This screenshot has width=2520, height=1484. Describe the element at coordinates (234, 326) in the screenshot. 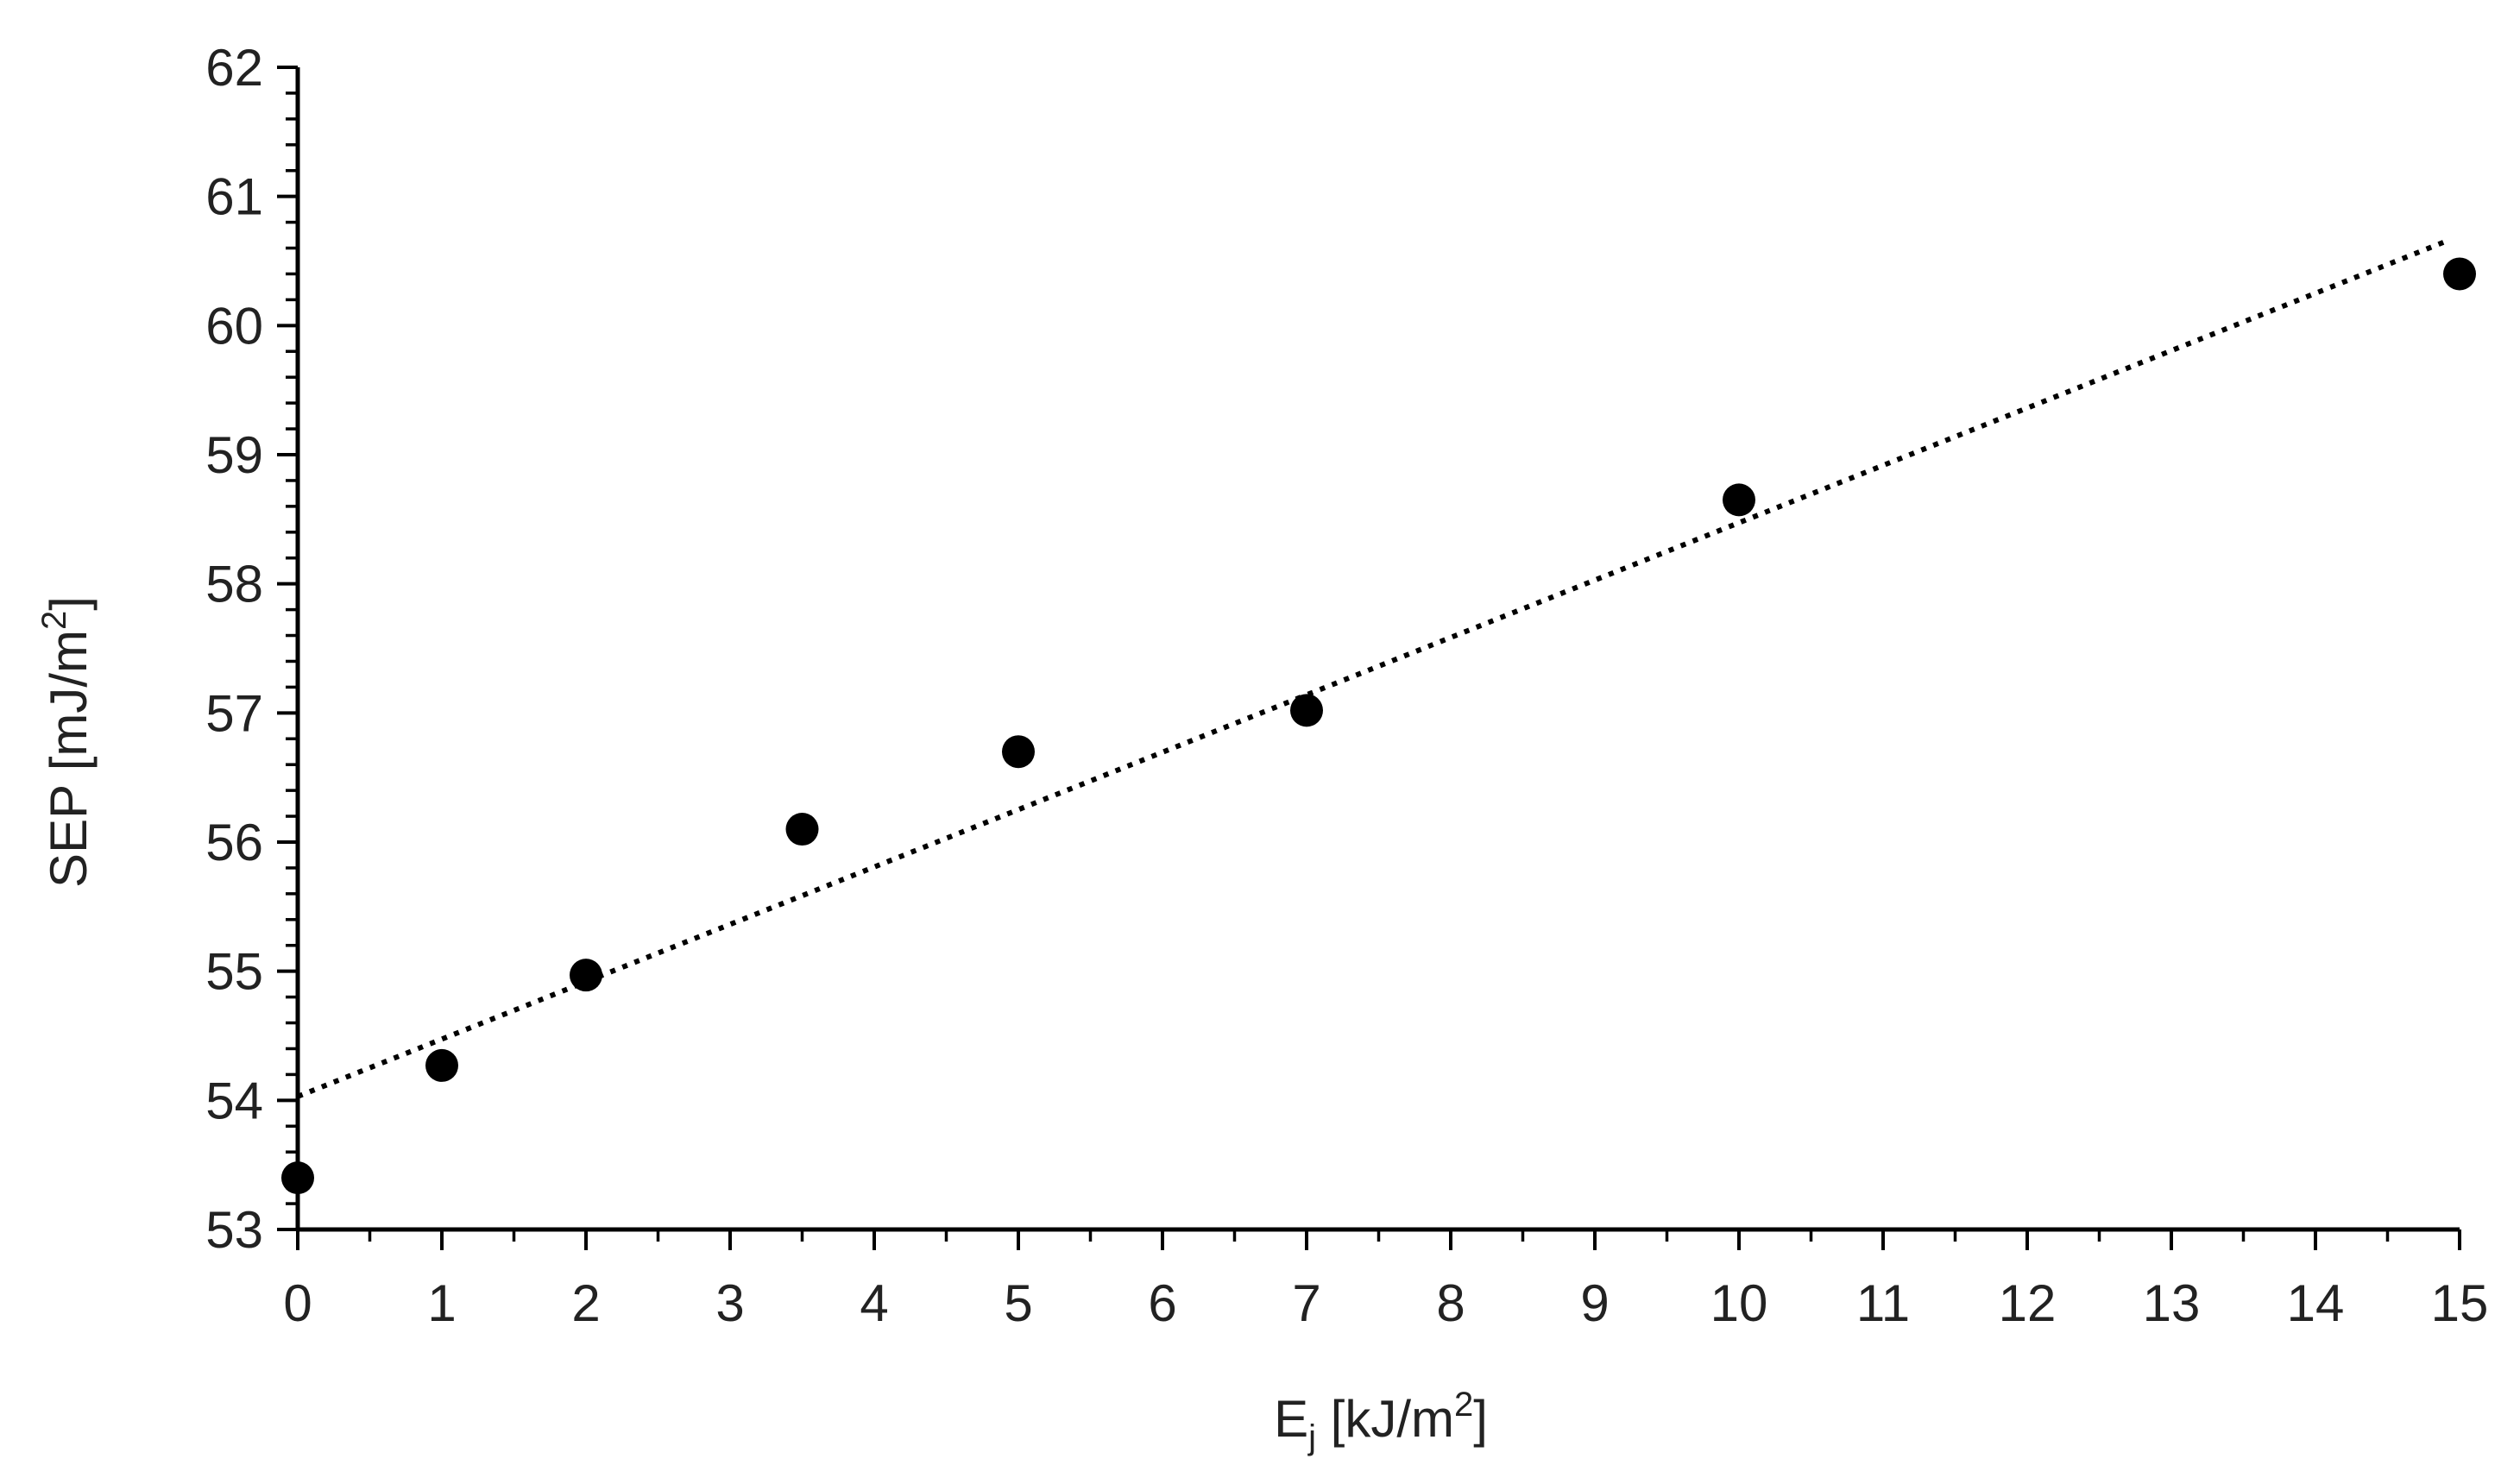

I see `y-tick-label: 60` at that location.